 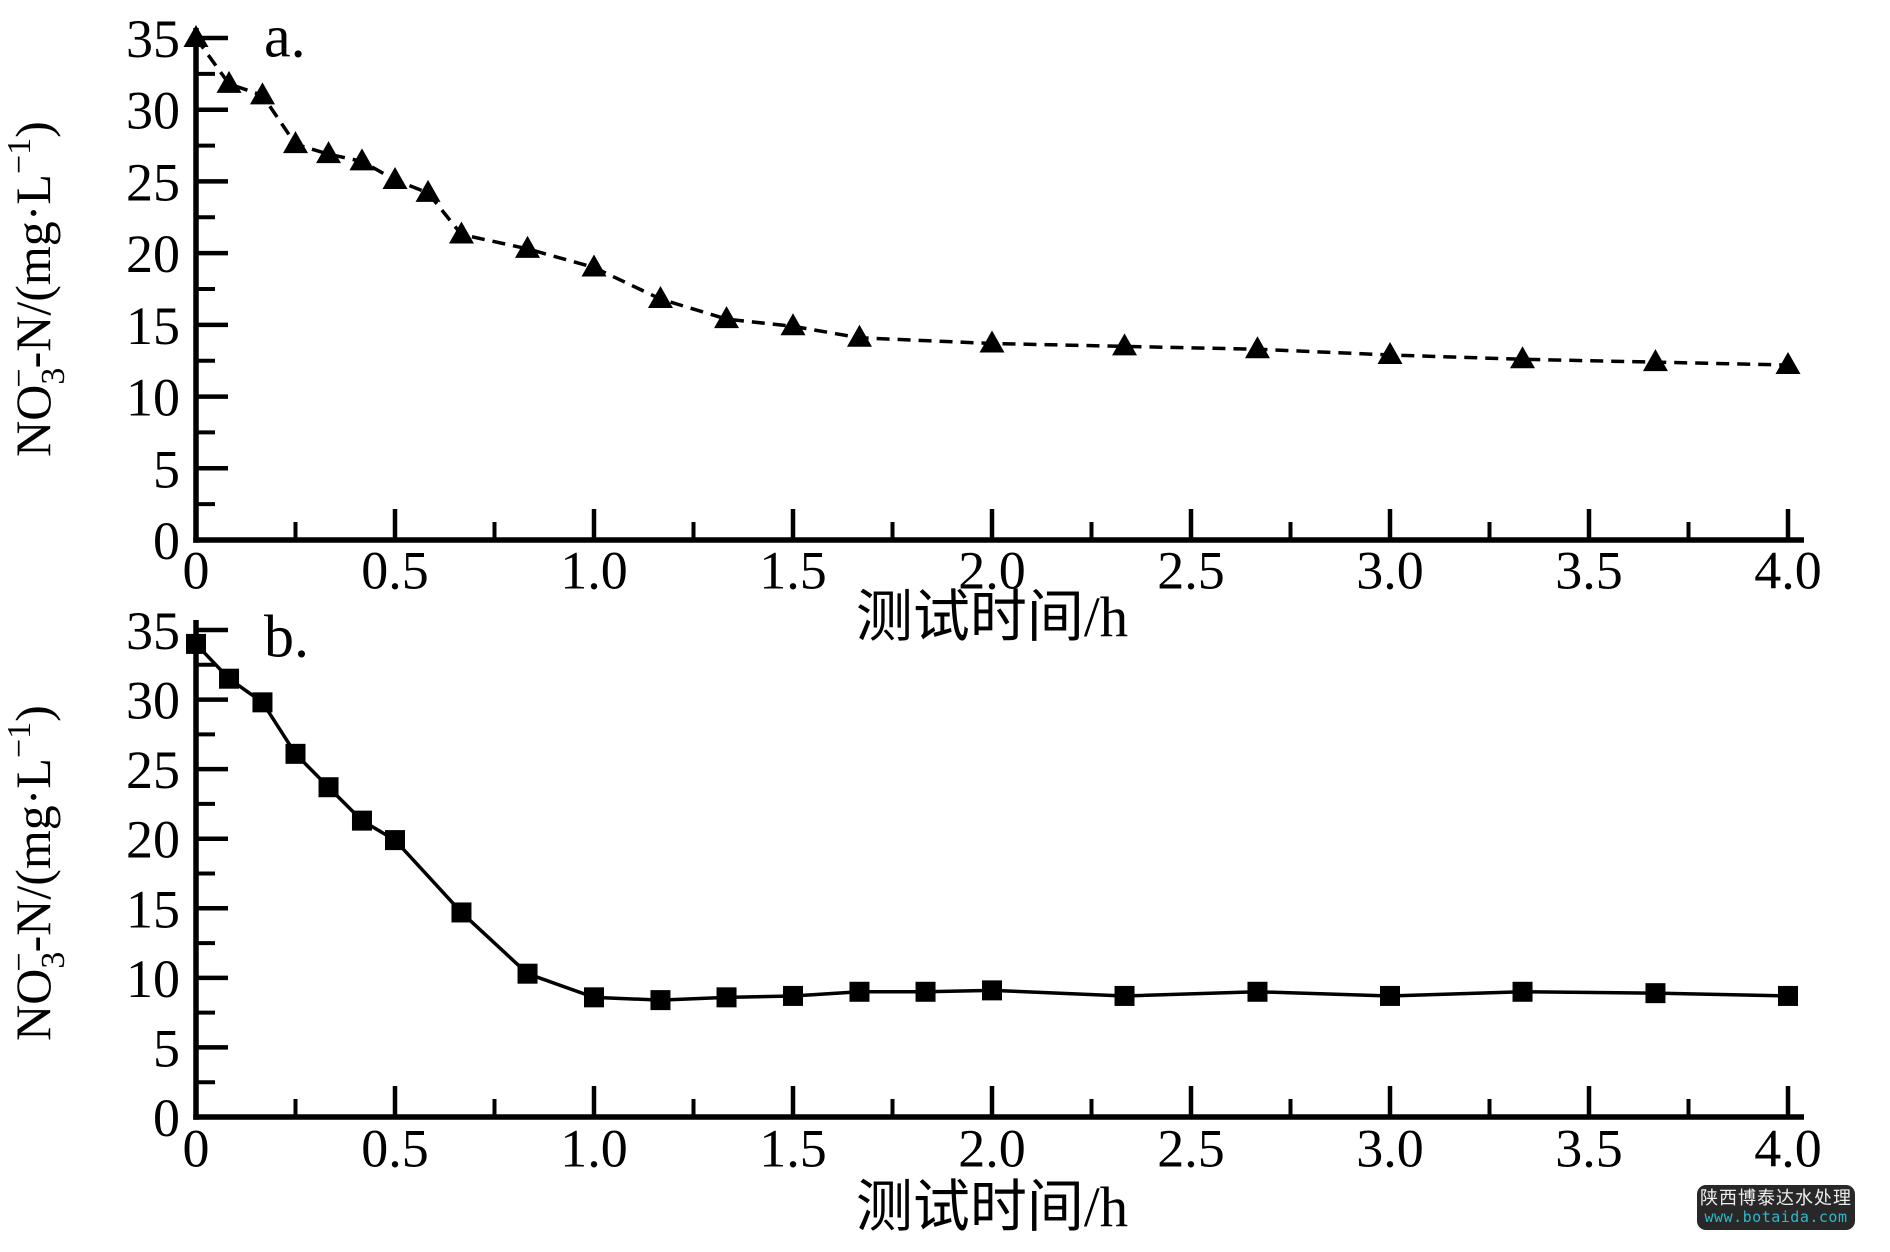 What do you see at coordinates (36, 289) in the screenshot?
I see `chart-a-y-axis-title: NO3−-N/(mg·L−1)` at bounding box center [36, 289].